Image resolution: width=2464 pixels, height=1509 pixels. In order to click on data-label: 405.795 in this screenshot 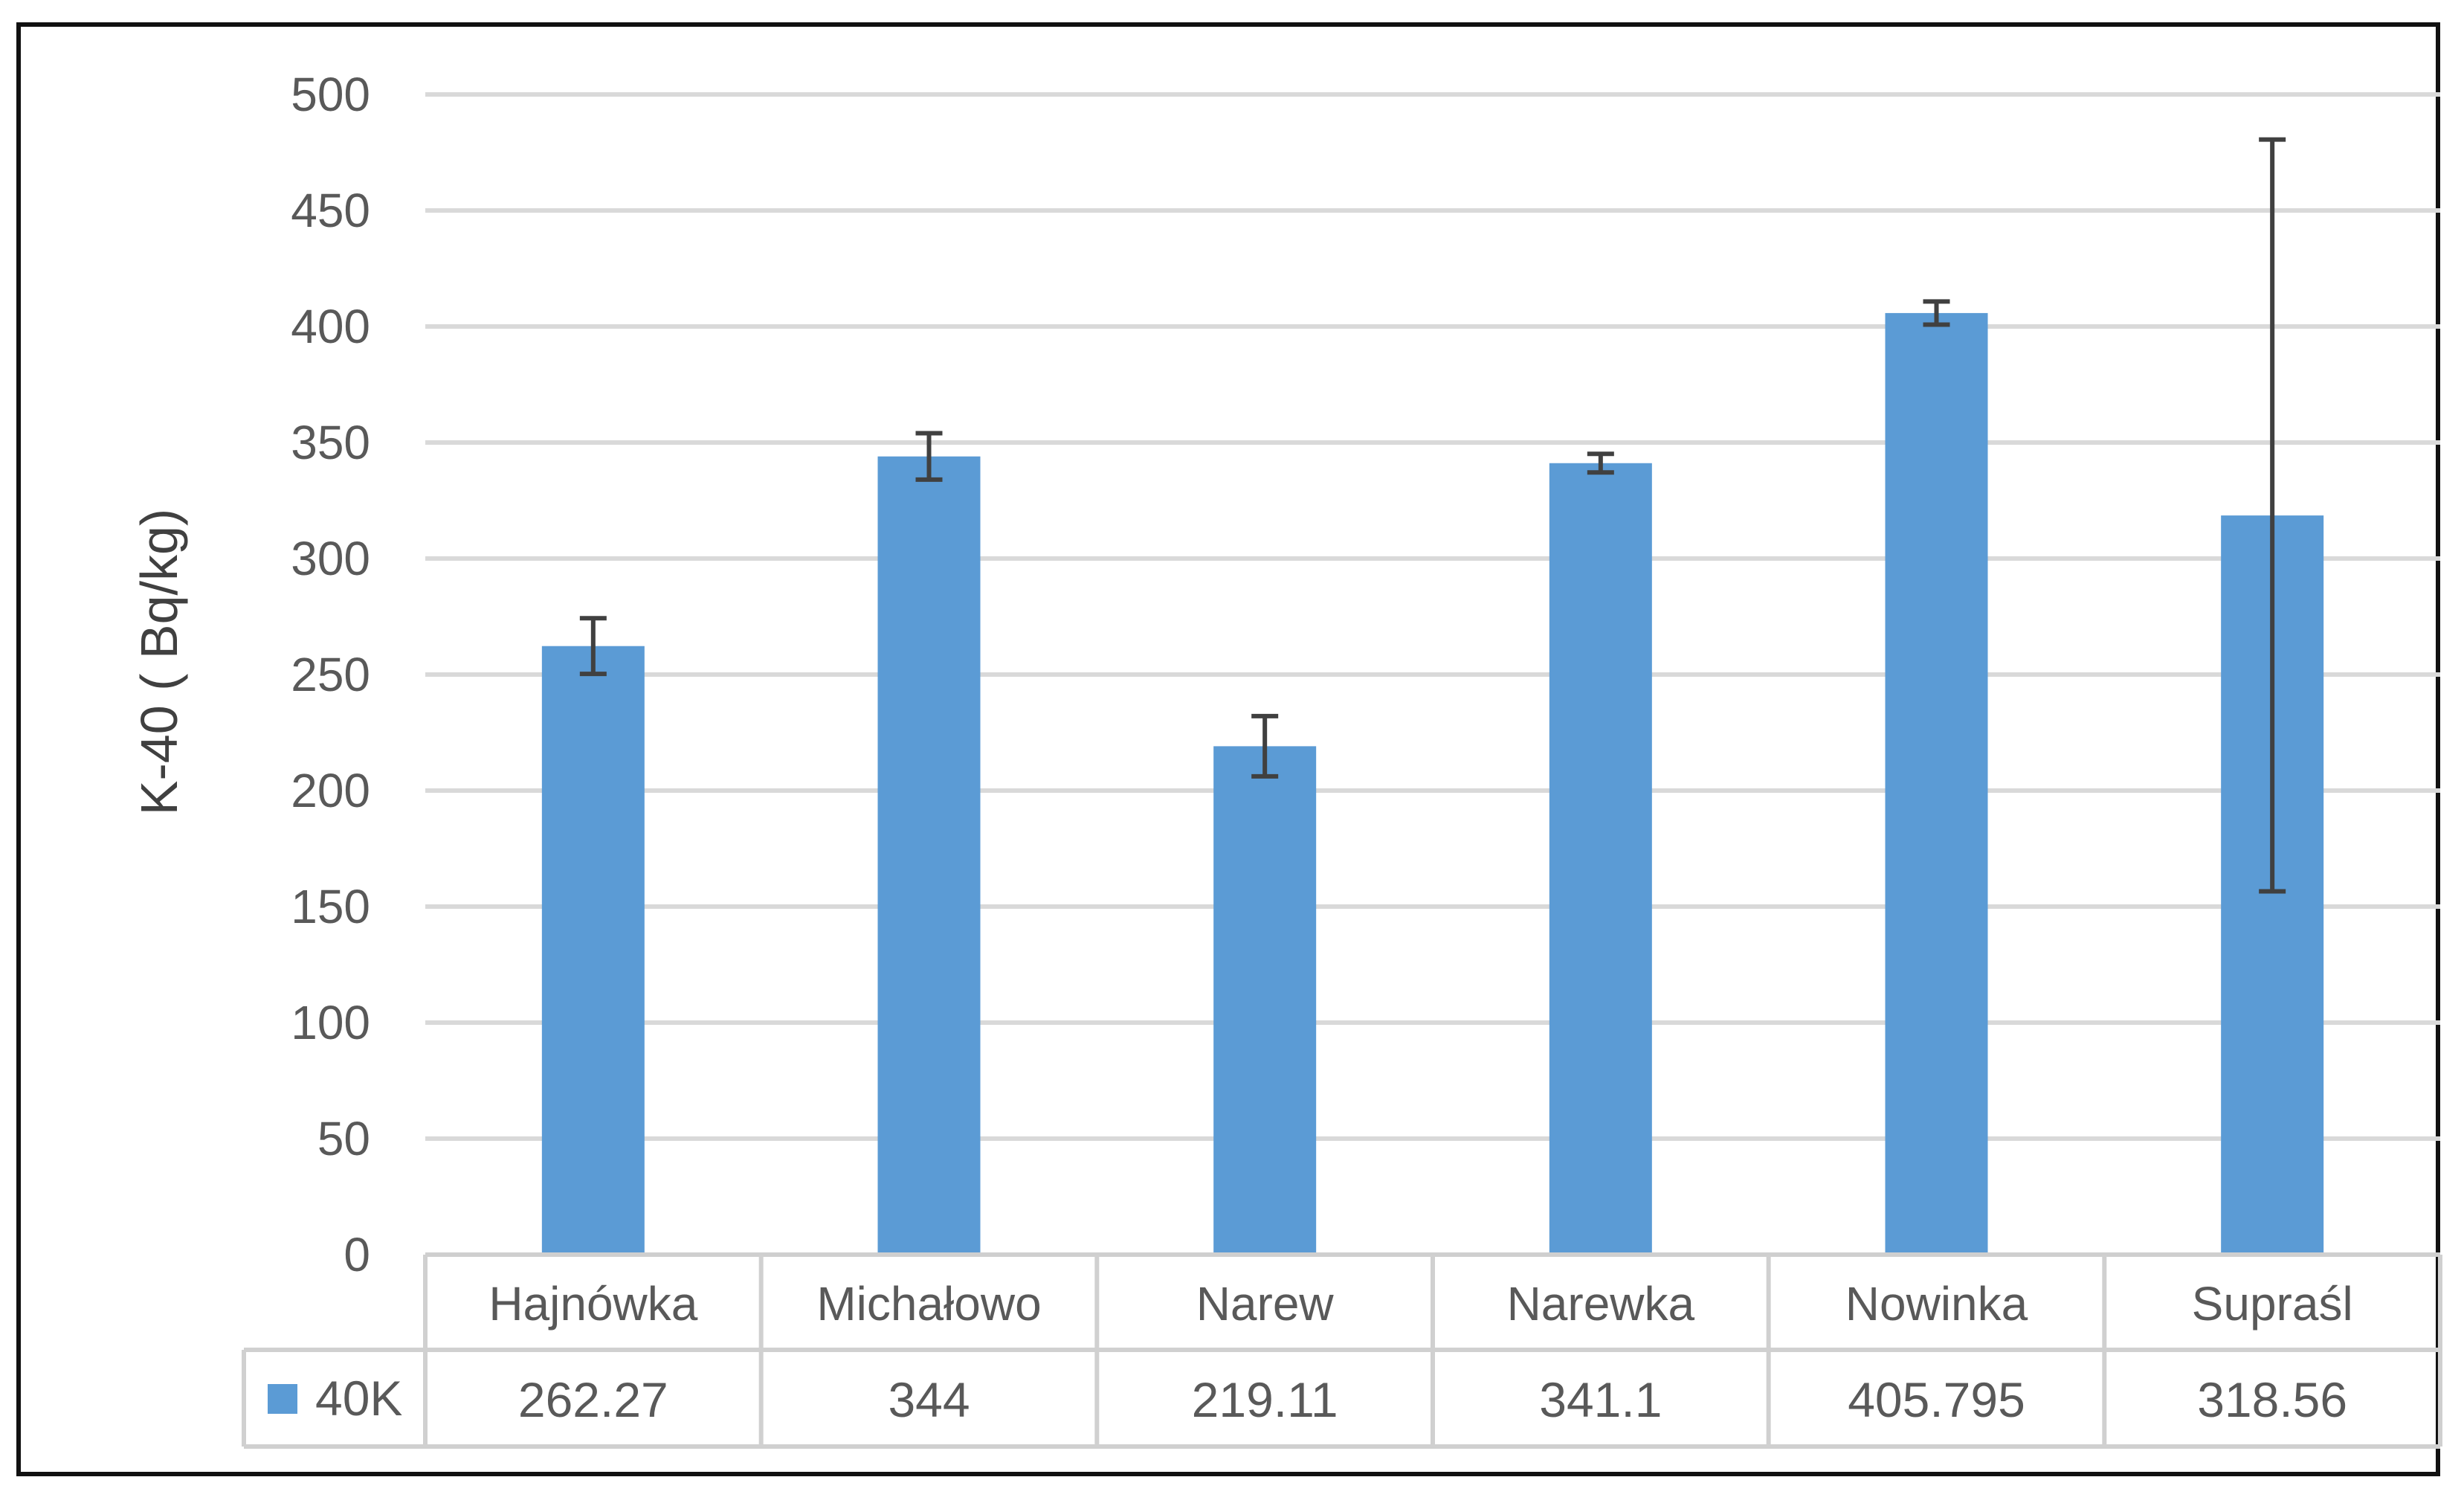, I will do `click(1937, 1399)`.